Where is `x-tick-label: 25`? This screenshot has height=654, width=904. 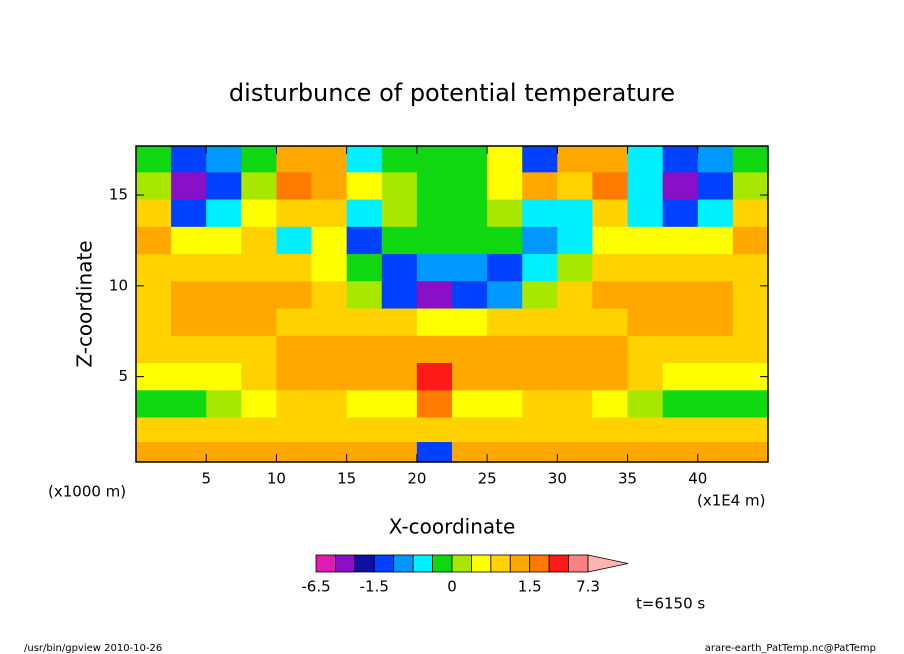
x-tick-label: 25 is located at coordinates (487, 479).